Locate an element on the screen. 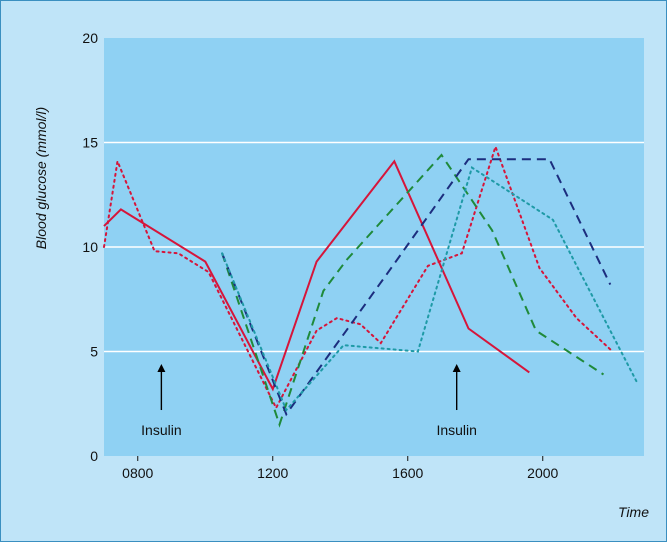  x-axis-label: Time is located at coordinates (633, 512).